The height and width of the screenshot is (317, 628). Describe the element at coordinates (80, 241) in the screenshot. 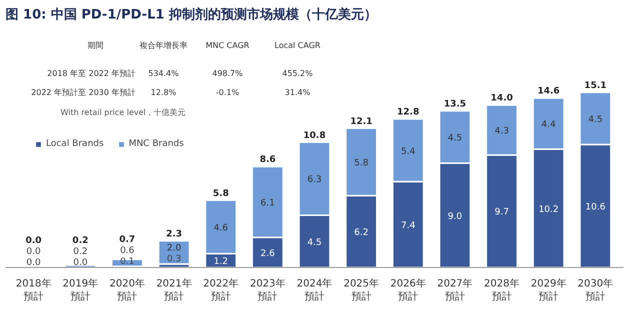

I see `data-label: 0.2` at that location.